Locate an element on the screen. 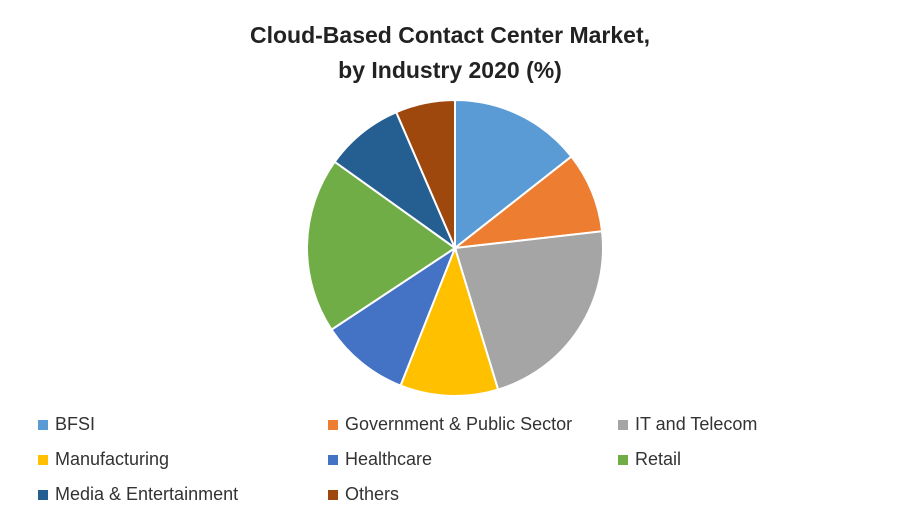 The width and height of the screenshot is (900, 525). legend-label: BFSI is located at coordinates (75, 424).